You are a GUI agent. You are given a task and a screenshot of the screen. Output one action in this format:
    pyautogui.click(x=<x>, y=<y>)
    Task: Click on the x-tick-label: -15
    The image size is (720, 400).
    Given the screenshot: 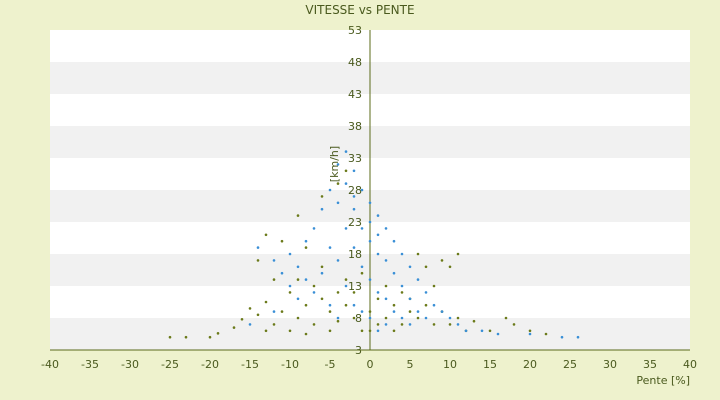 What is the action you would take?
    pyautogui.click(x=250, y=364)
    